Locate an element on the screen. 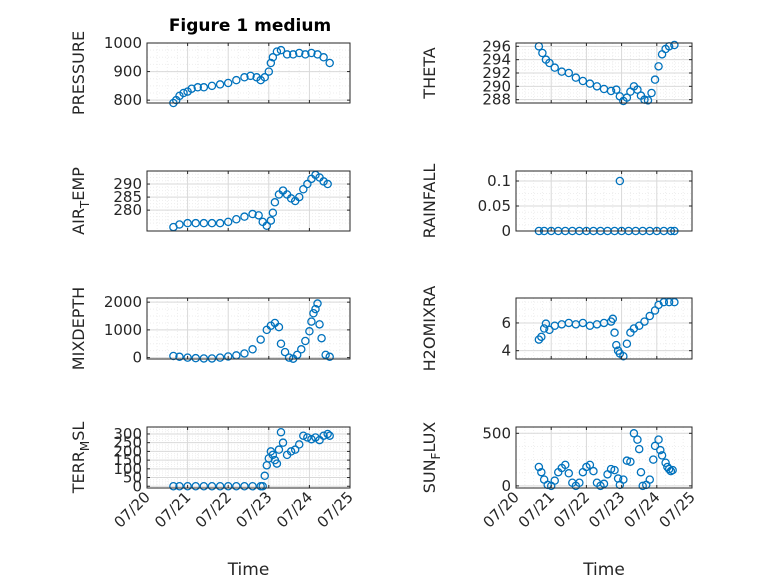 The width and height of the screenshot is (778, 583). y-tick-label: 0.05 is located at coordinates (494, 206).